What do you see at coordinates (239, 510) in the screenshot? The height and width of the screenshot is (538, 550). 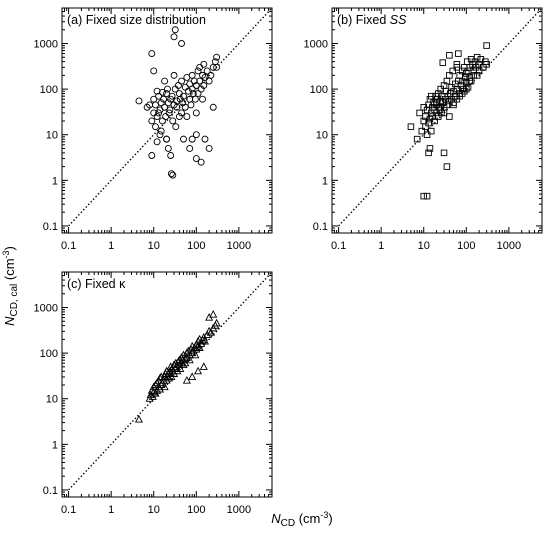 I see `x-tick-label: 1000` at bounding box center [239, 510].